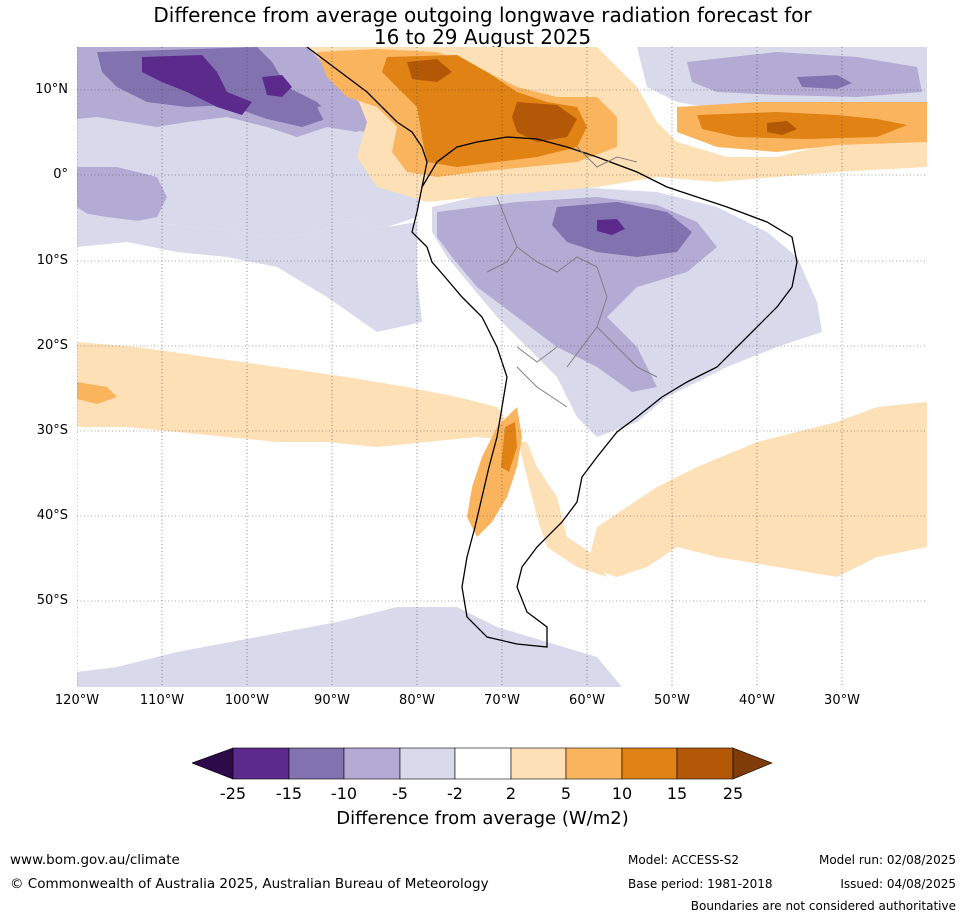 The width and height of the screenshot is (965, 919). I want to click on lon-label-30w: 30°W, so click(842, 700).